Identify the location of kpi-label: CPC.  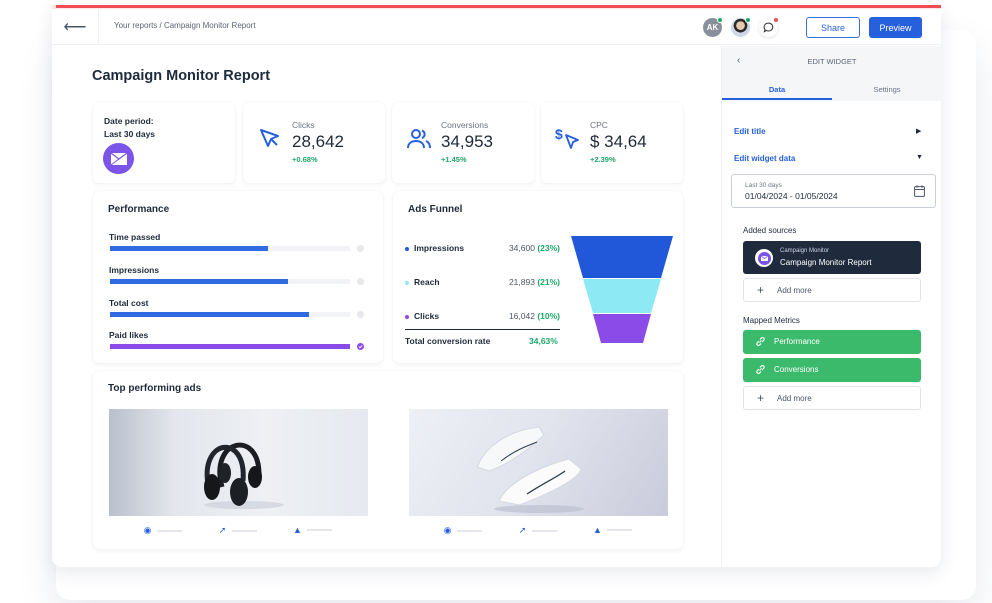
(599, 125).